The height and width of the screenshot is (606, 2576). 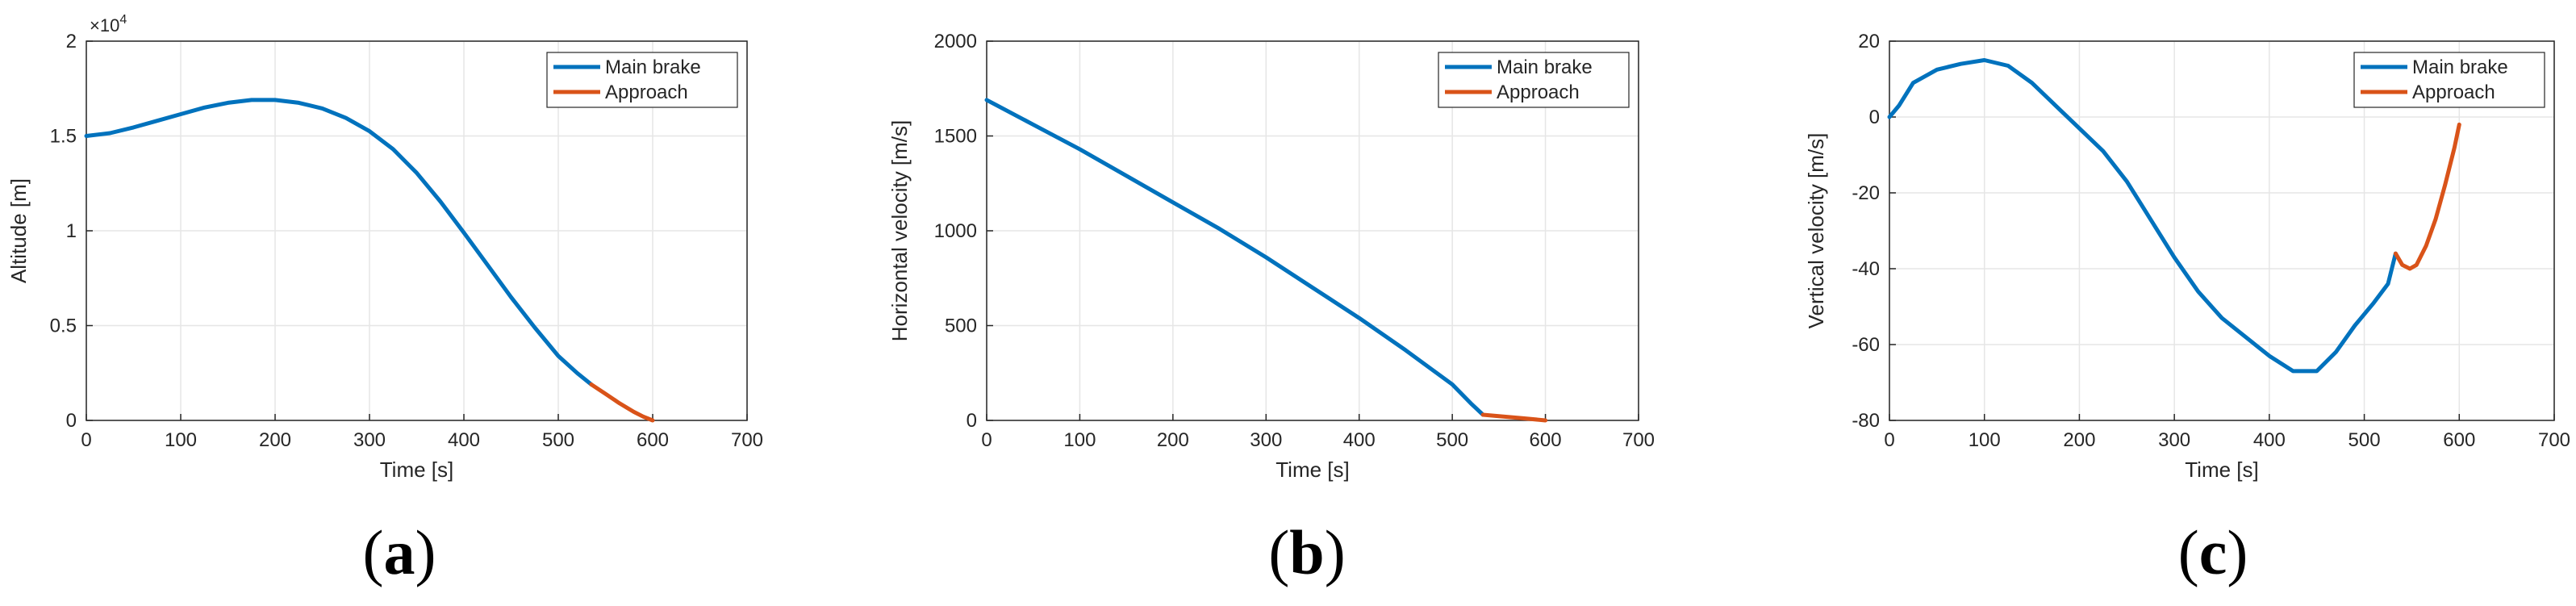 What do you see at coordinates (2460, 67) in the screenshot?
I see `legend-label-c-0: Main brake` at bounding box center [2460, 67].